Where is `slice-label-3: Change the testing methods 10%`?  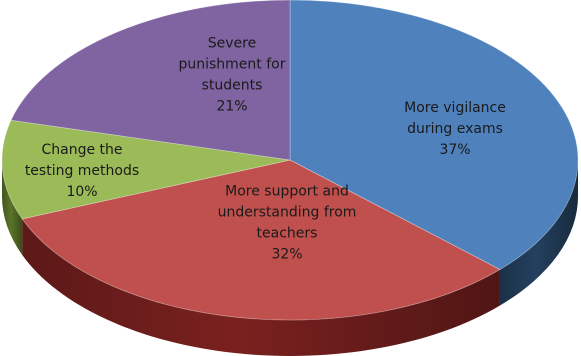 slice-label-3: Change the testing methods 10% is located at coordinates (82, 171).